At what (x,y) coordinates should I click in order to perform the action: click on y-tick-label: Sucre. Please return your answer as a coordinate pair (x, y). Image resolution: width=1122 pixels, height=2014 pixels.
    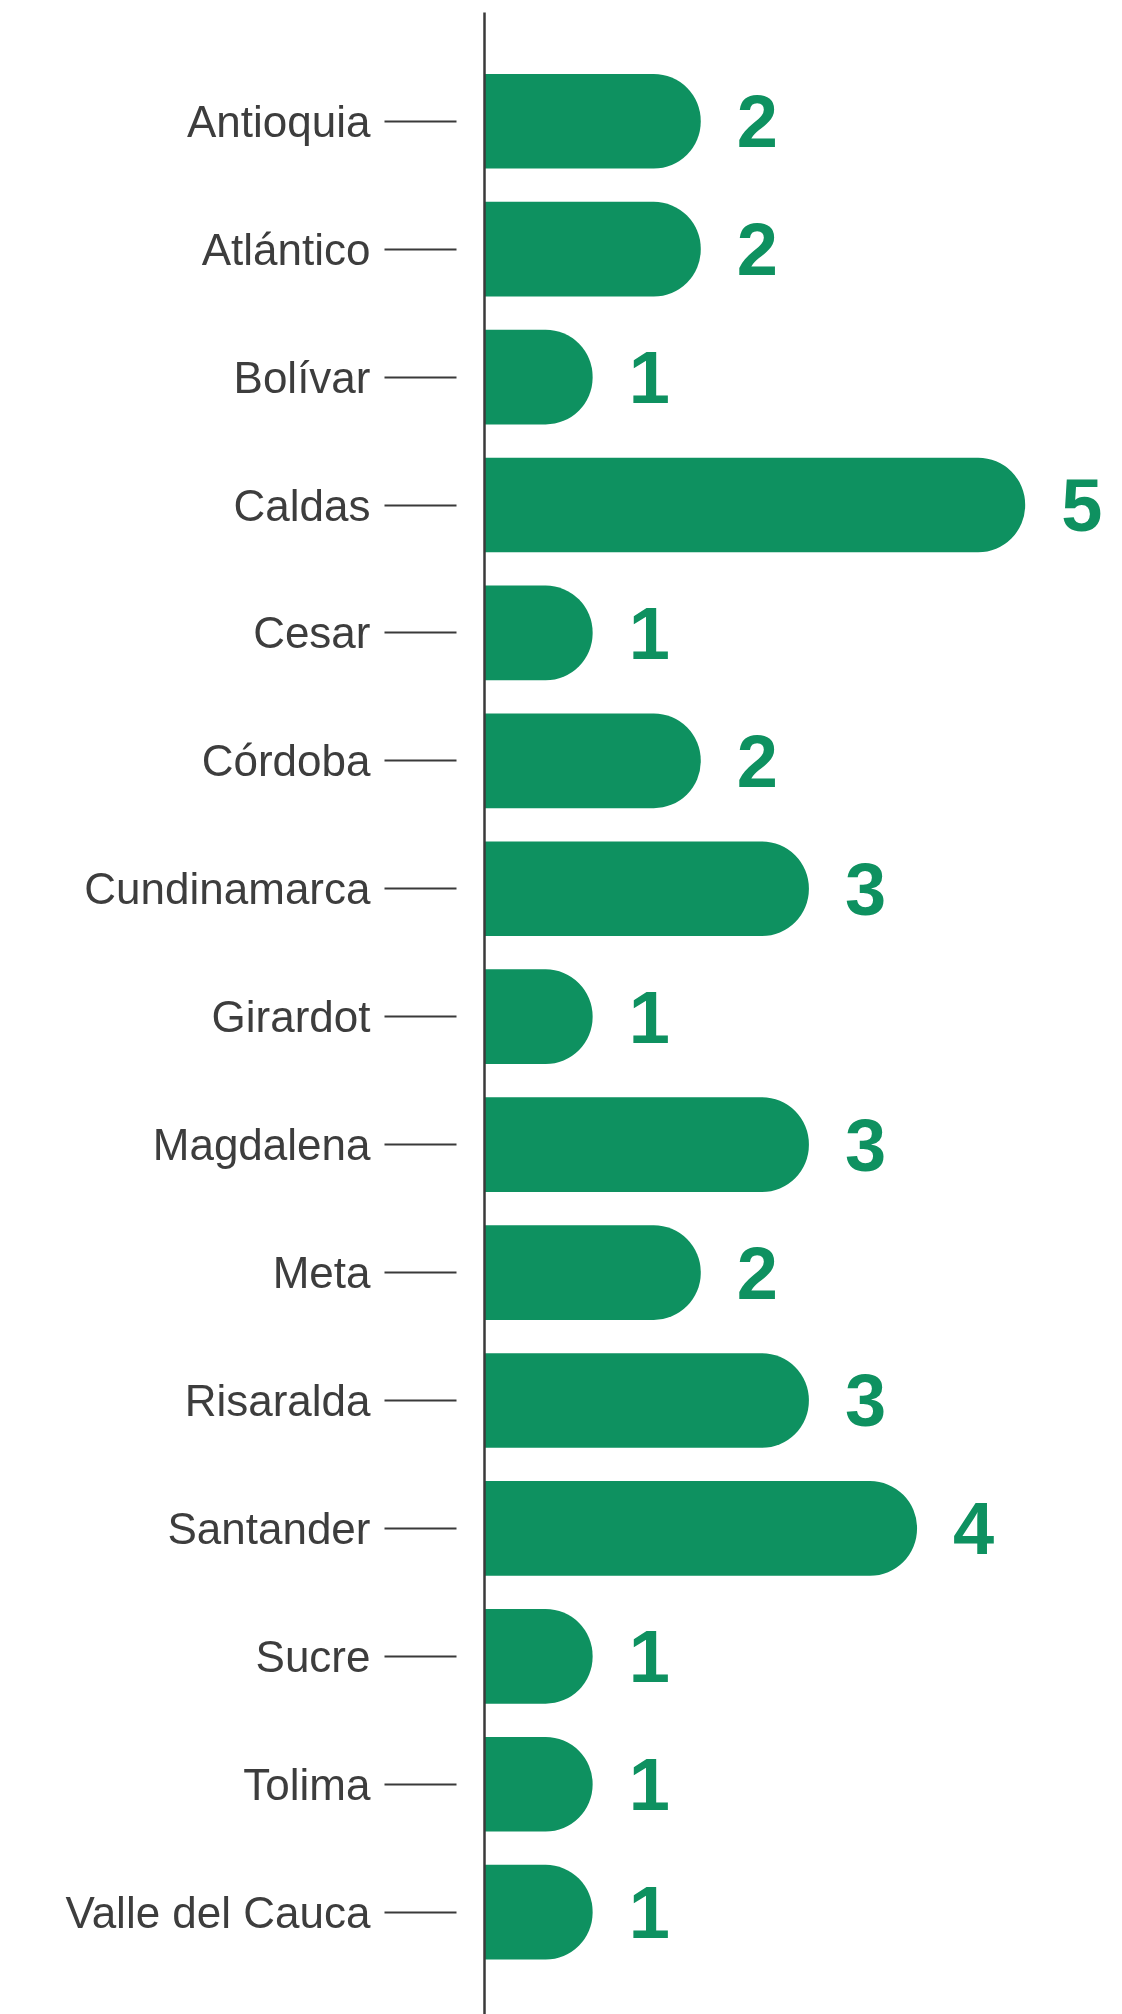
    Looking at the image, I should click on (313, 1656).